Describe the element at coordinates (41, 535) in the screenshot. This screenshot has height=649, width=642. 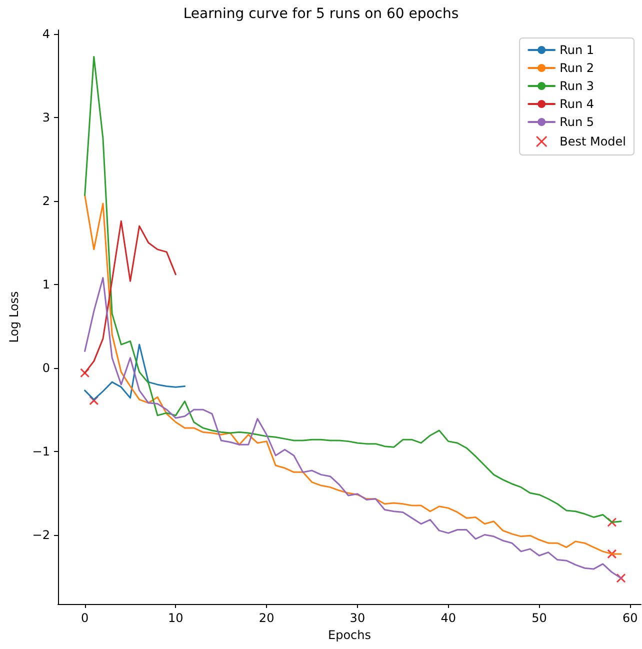
I see `y-tick-label: −2` at that location.